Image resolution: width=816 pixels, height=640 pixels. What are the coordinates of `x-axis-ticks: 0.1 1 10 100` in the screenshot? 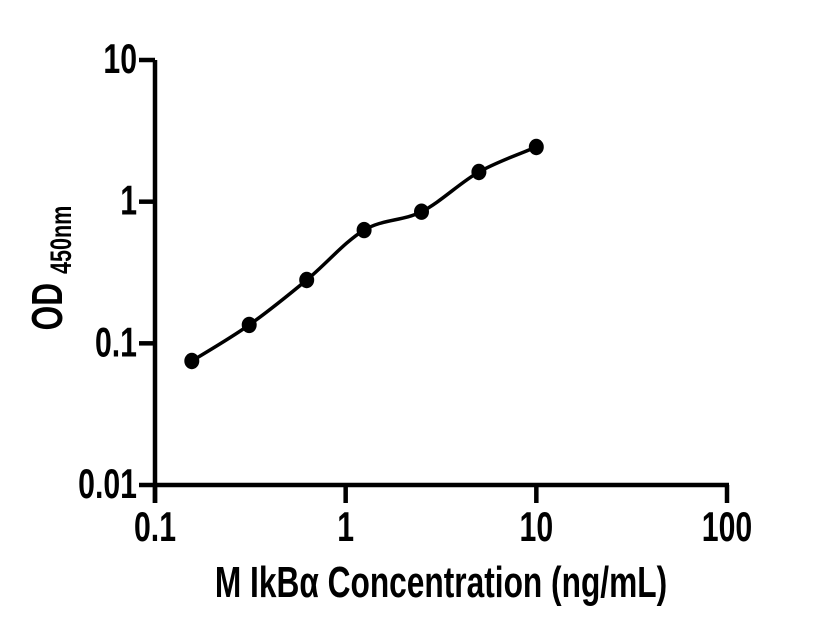 It's located at (443, 517).